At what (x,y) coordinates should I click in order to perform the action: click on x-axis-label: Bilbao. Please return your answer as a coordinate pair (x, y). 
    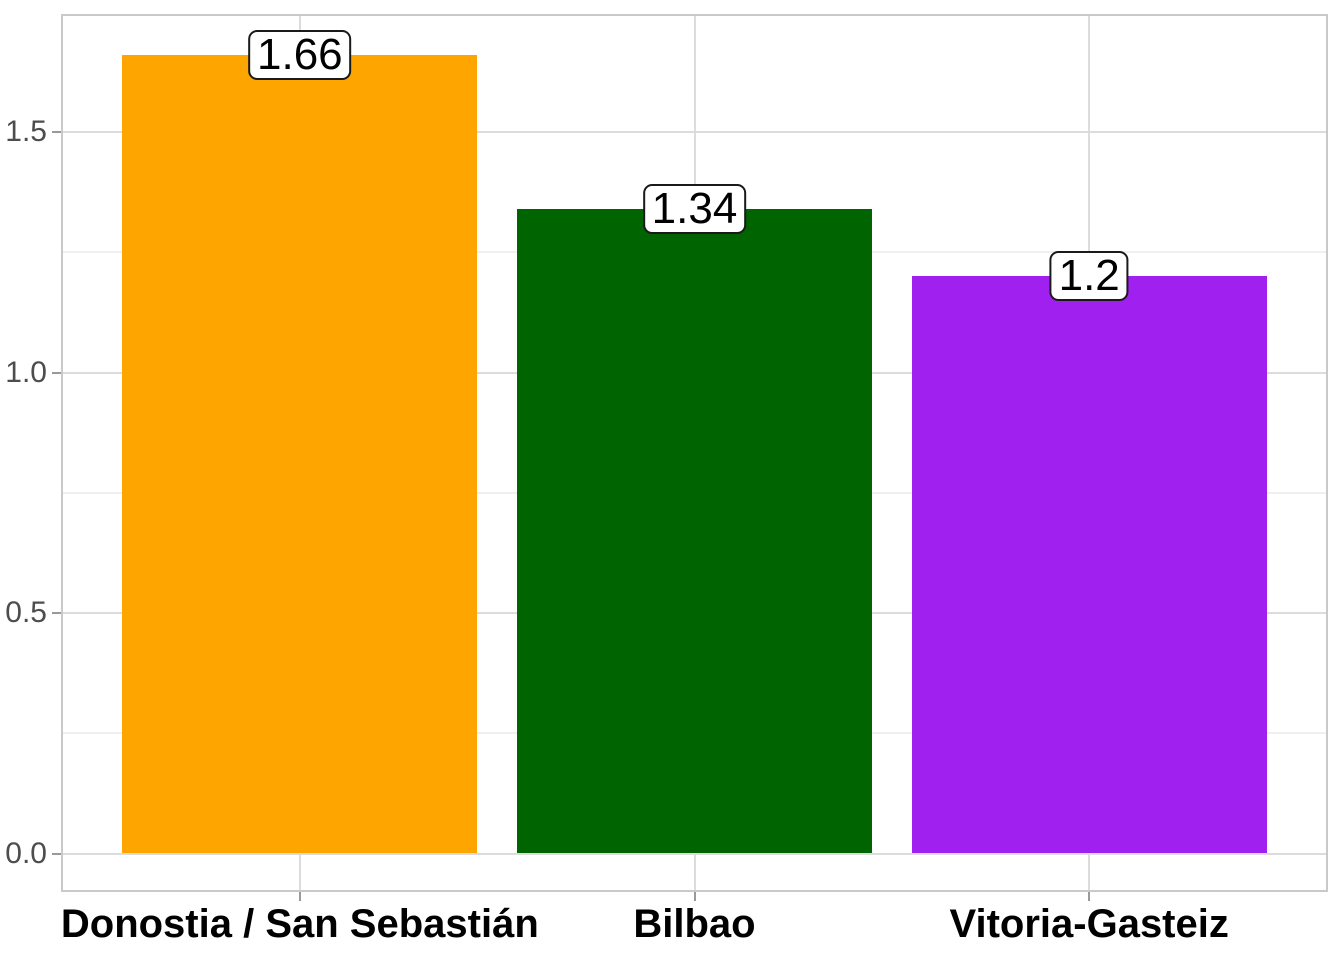
    Looking at the image, I should click on (694, 924).